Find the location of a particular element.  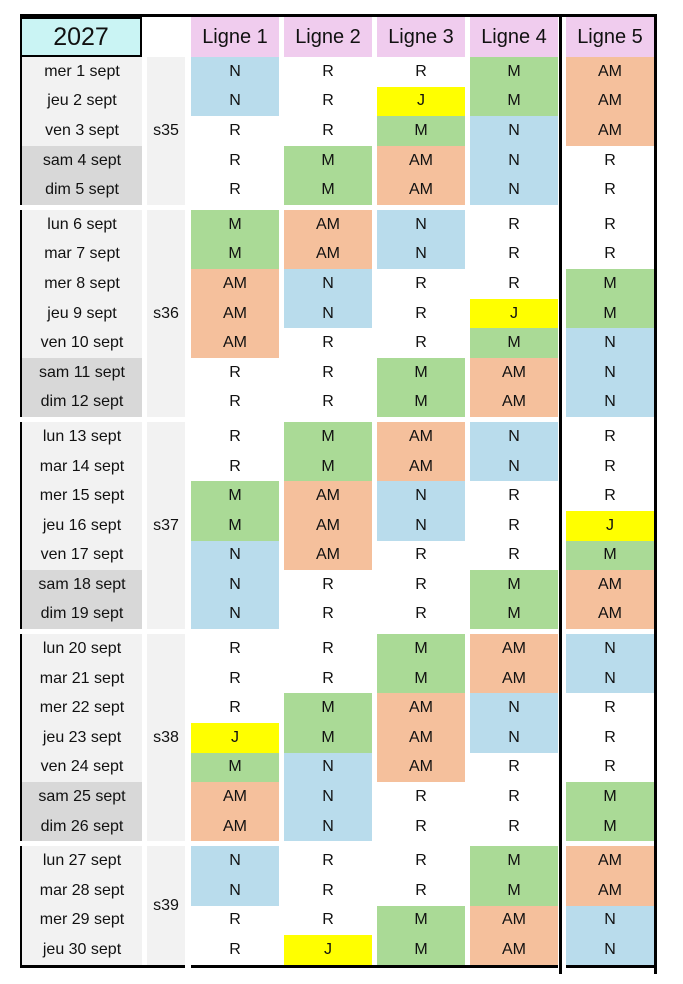

column-header-ligne-5: Ligne 5 is located at coordinates (610, 37).